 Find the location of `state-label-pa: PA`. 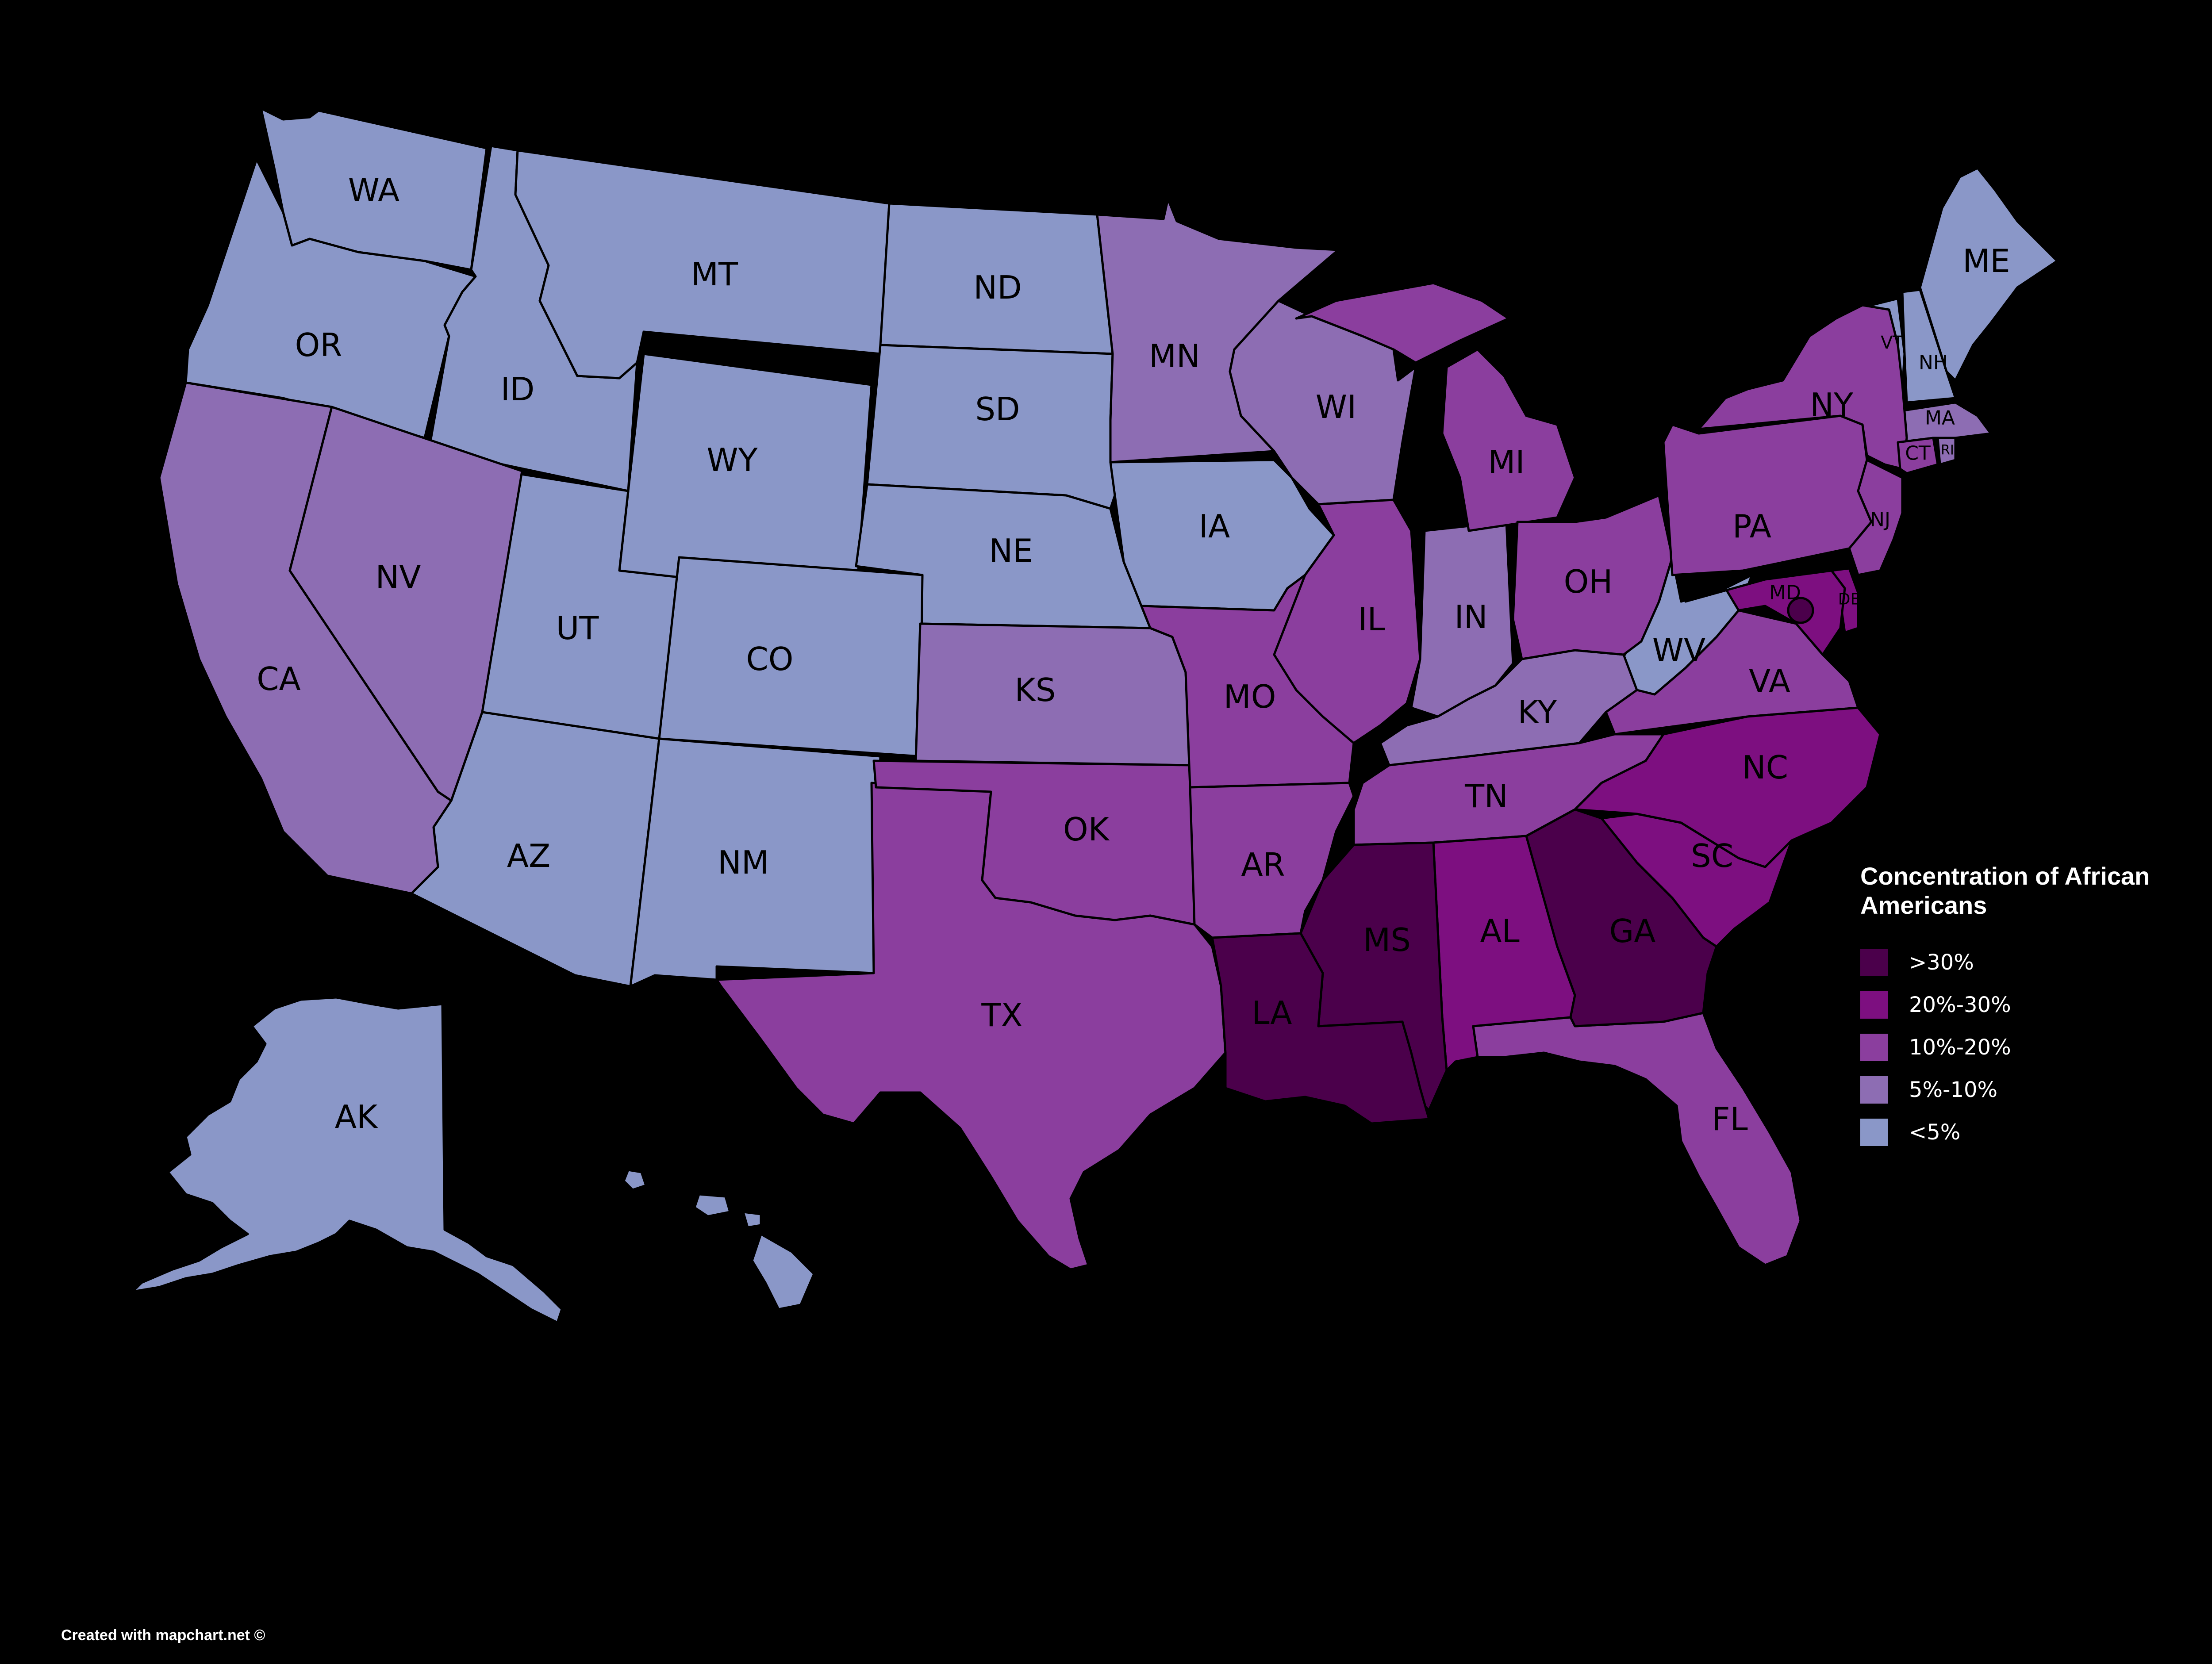

state-label-pa: PA is located at coordinates (1752, 526).